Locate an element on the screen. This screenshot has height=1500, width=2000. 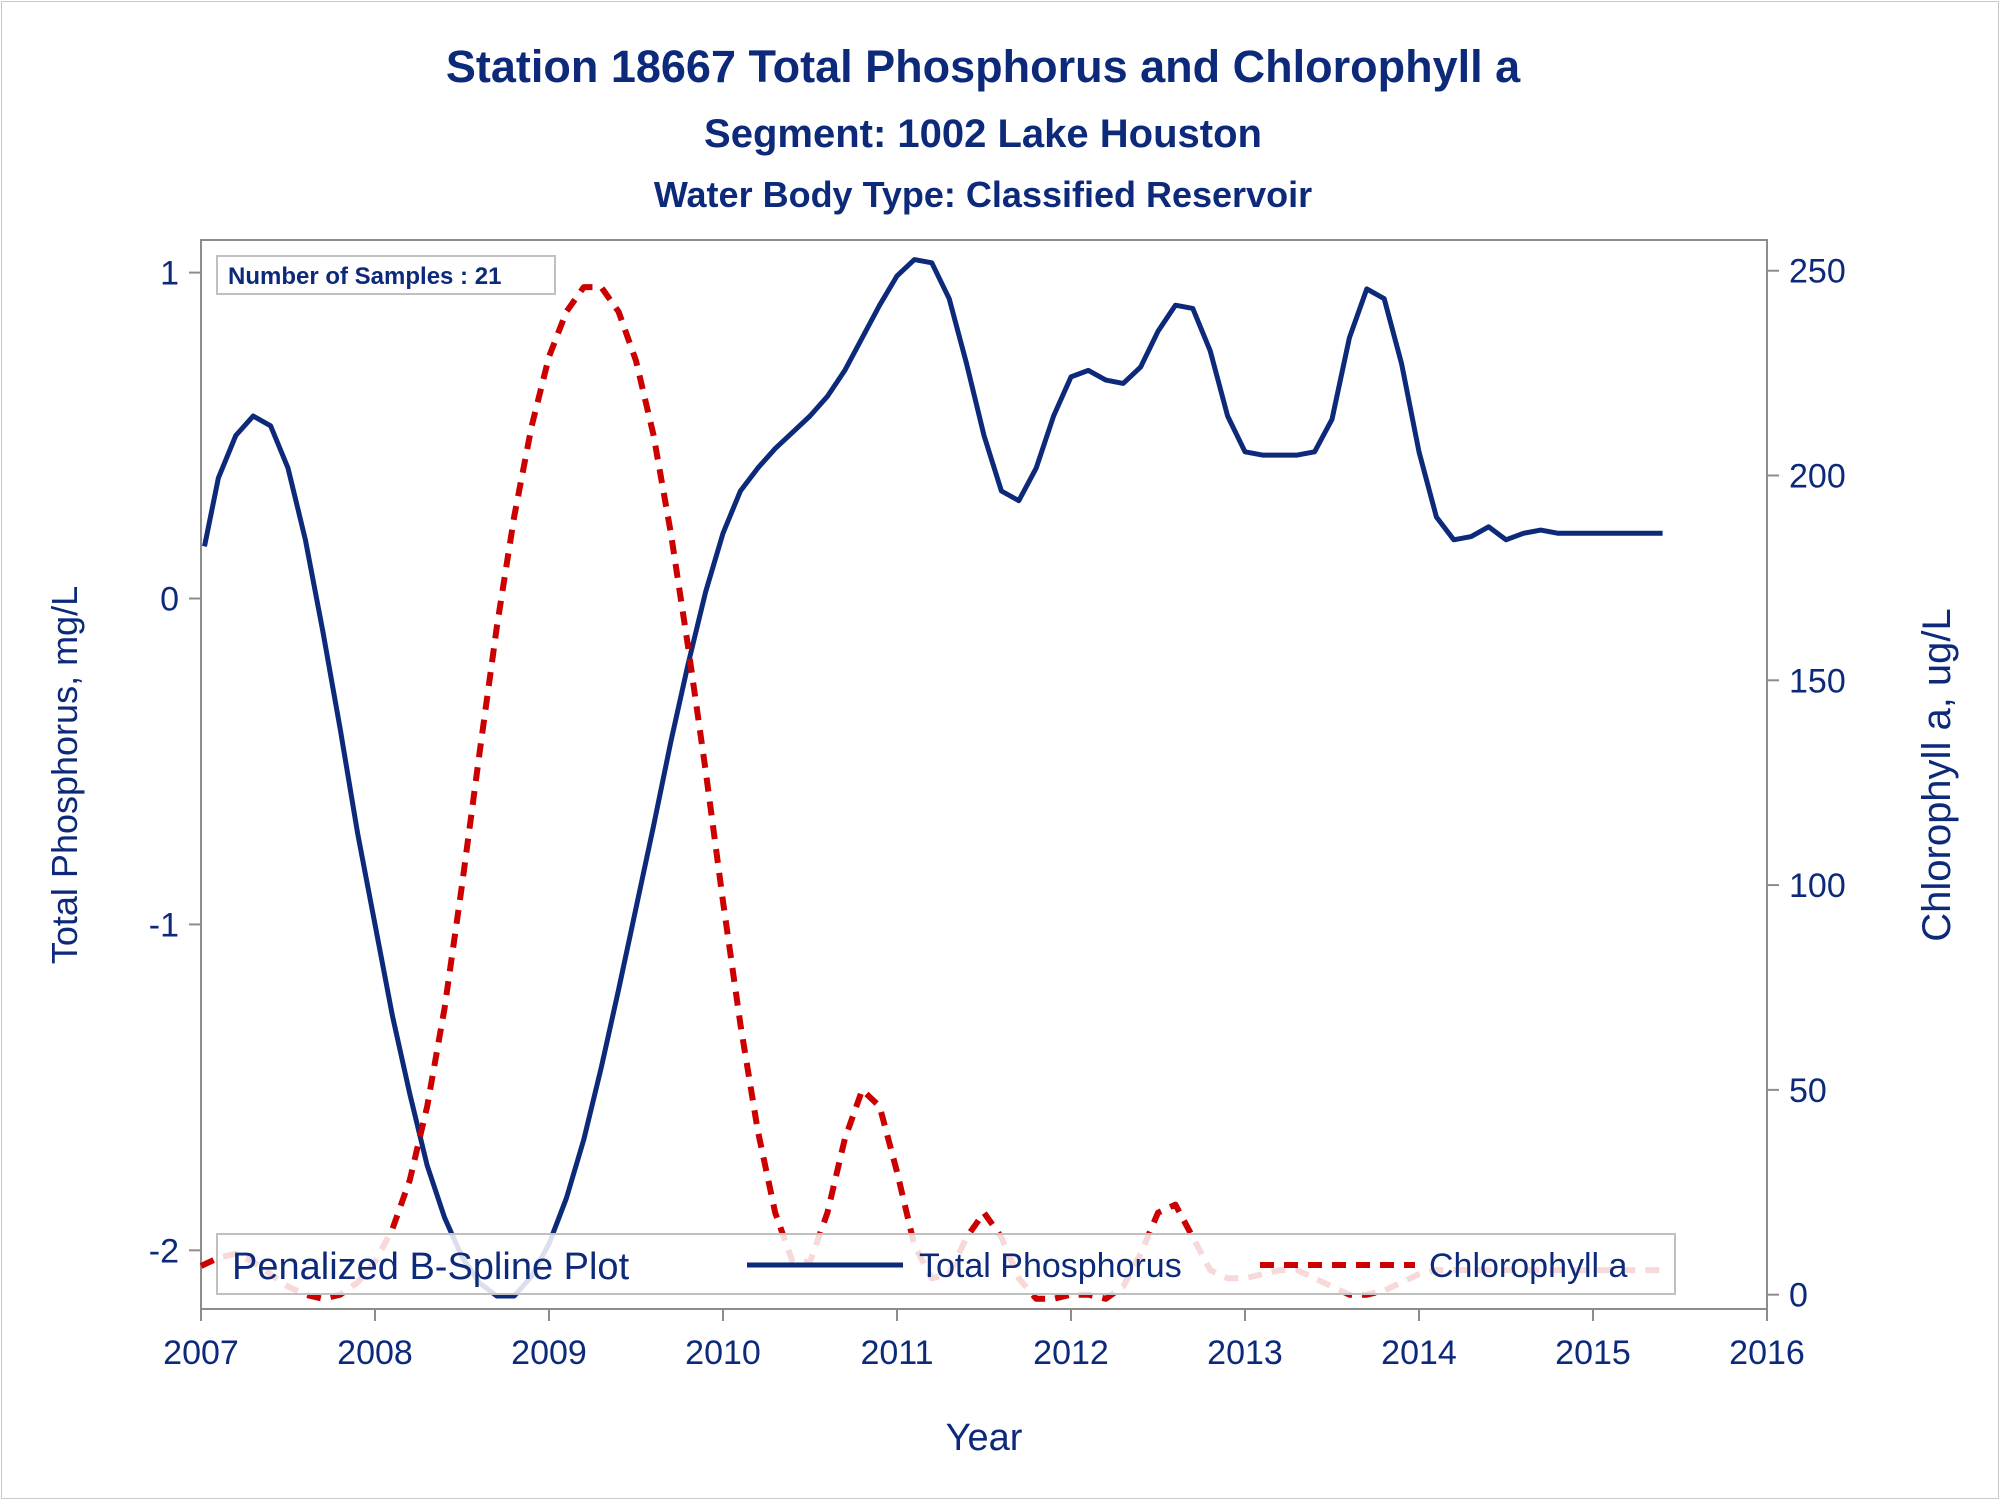
y2-tick-label: 250 is located at coordinates (1817, 272).